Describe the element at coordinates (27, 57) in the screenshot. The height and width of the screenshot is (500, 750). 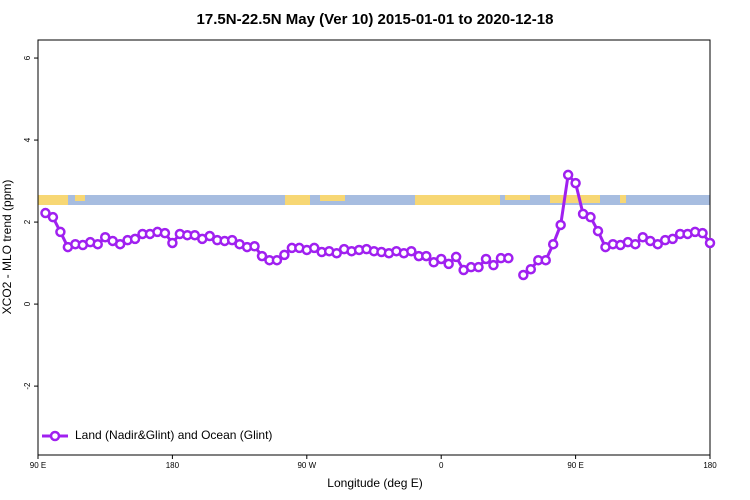
I see `y-tick-label: 6` at that location.